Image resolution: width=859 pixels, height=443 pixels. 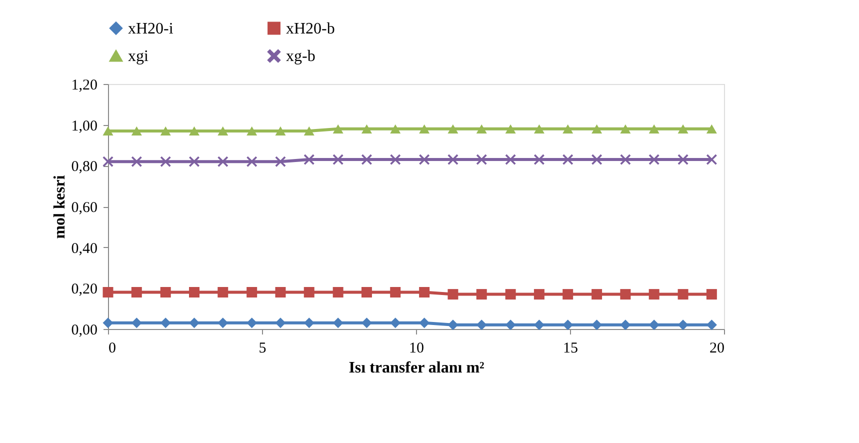 What do you see at coordinates (717, 348) in the screenshot?
I see `x-tick-label: 20` at bounding box center [717, 348].